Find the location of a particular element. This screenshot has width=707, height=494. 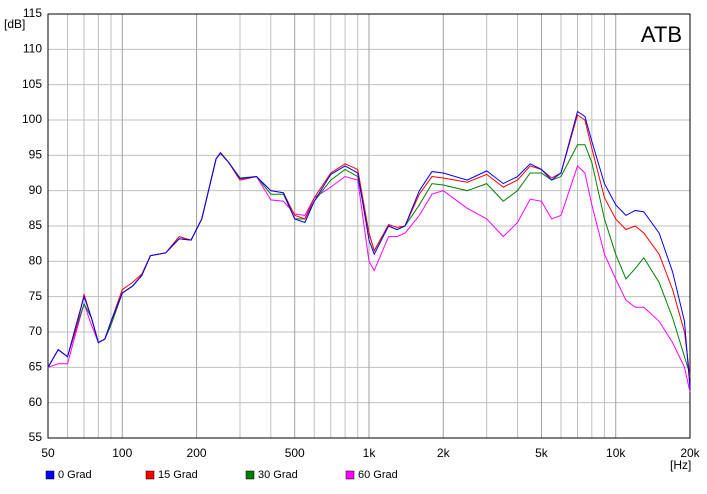

chart-title: ATB is located at coordinates (661, 34).